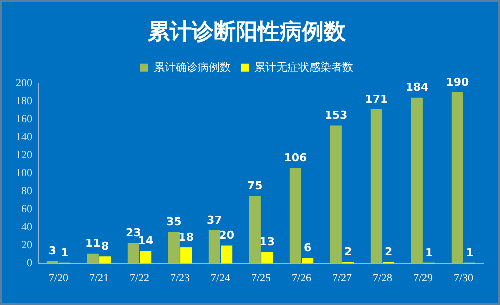 The image size is (500, 305). Describe the element at coordinates (458, 82) in the screenshot. I see `data-label: 190` at that location.